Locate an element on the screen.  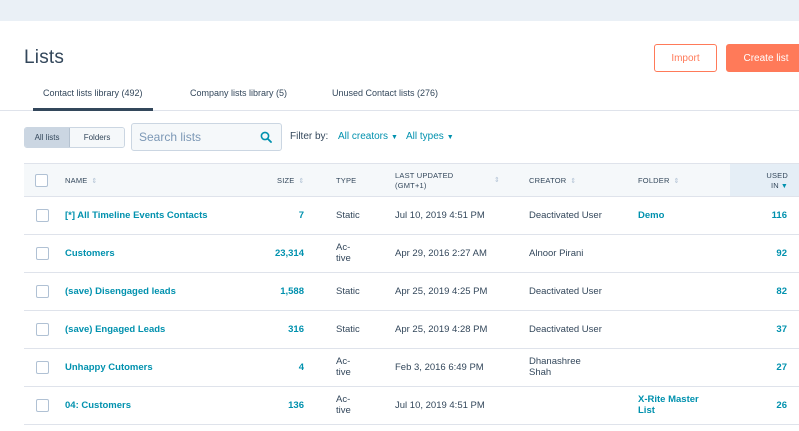
list-creator: Alnoor Pirani is located at coordinates (556, 253).